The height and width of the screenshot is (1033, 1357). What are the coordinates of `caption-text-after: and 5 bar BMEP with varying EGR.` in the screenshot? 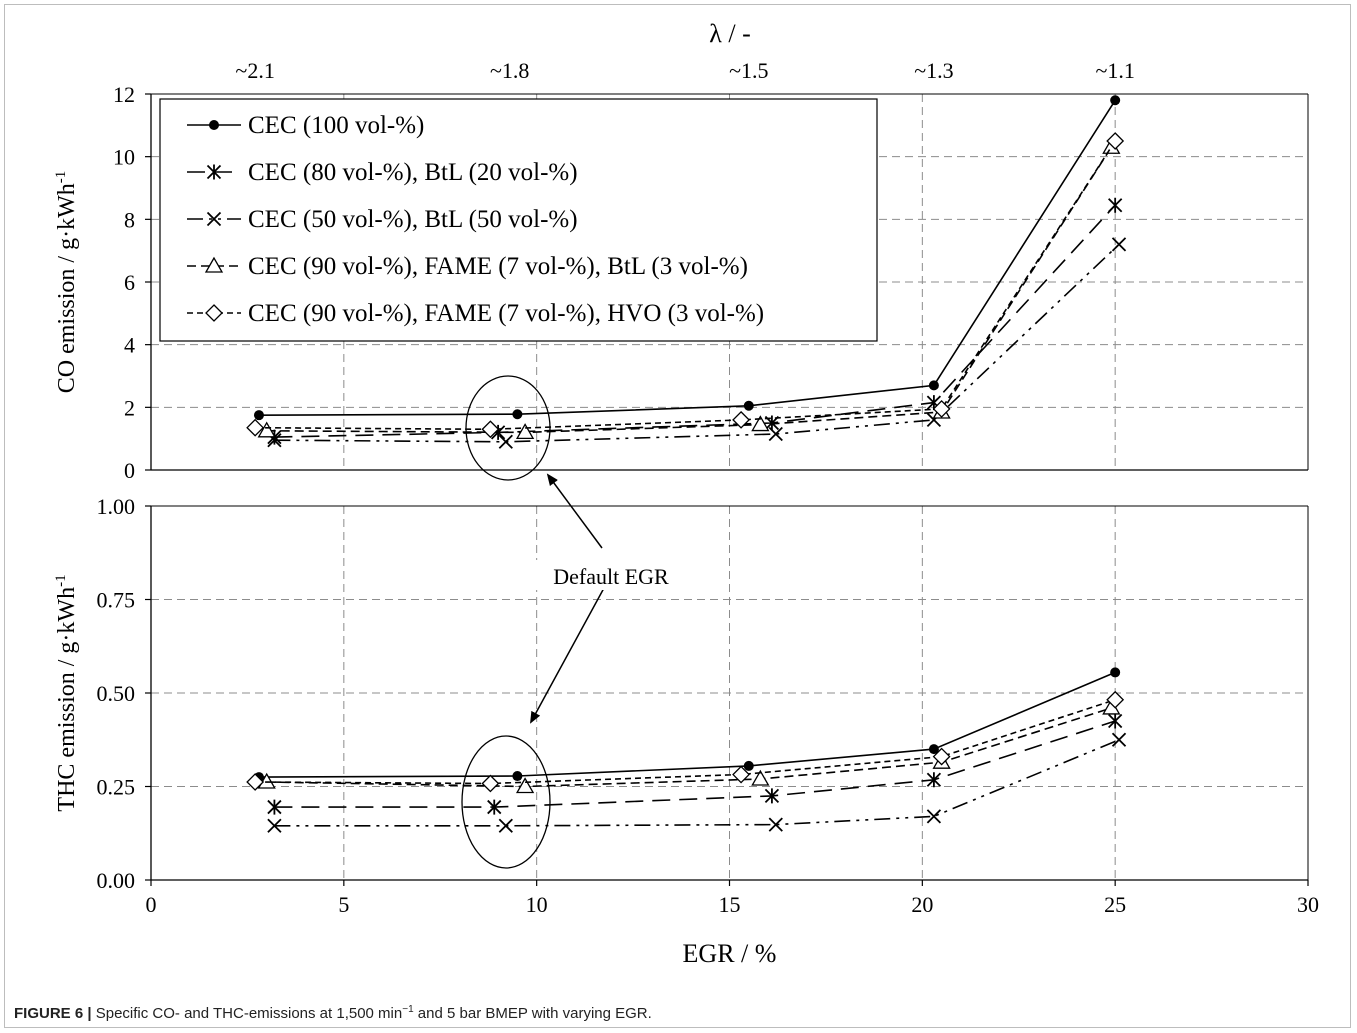 It's located at (532, 1013).